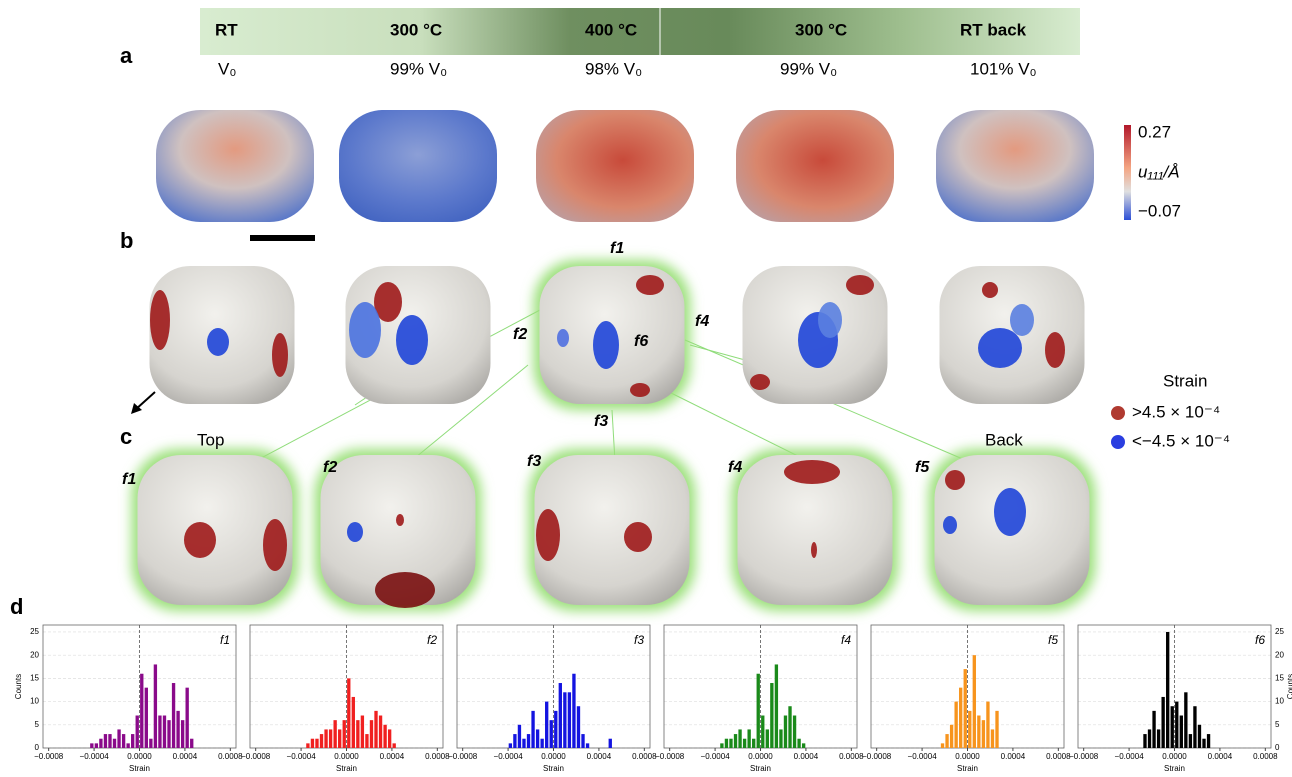 The width and height of the screenshot is (1292, 777). I want to click on y-axis-label: Counts, so click(1289, 686).